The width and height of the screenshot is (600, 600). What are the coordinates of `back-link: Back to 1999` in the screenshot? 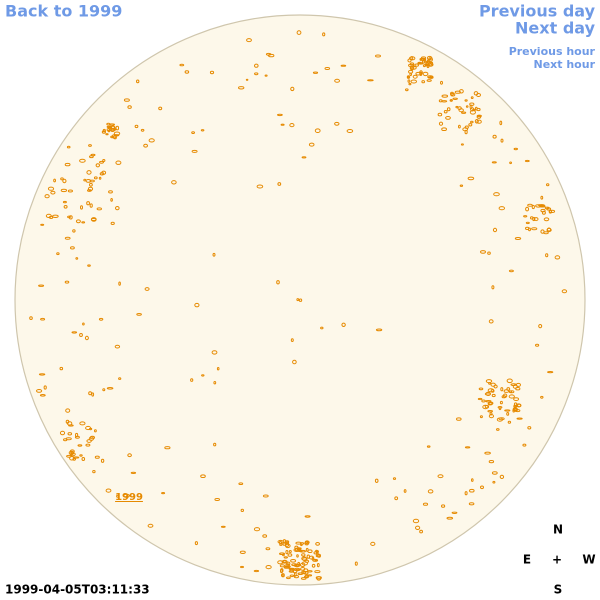 It's located at (63, 11).